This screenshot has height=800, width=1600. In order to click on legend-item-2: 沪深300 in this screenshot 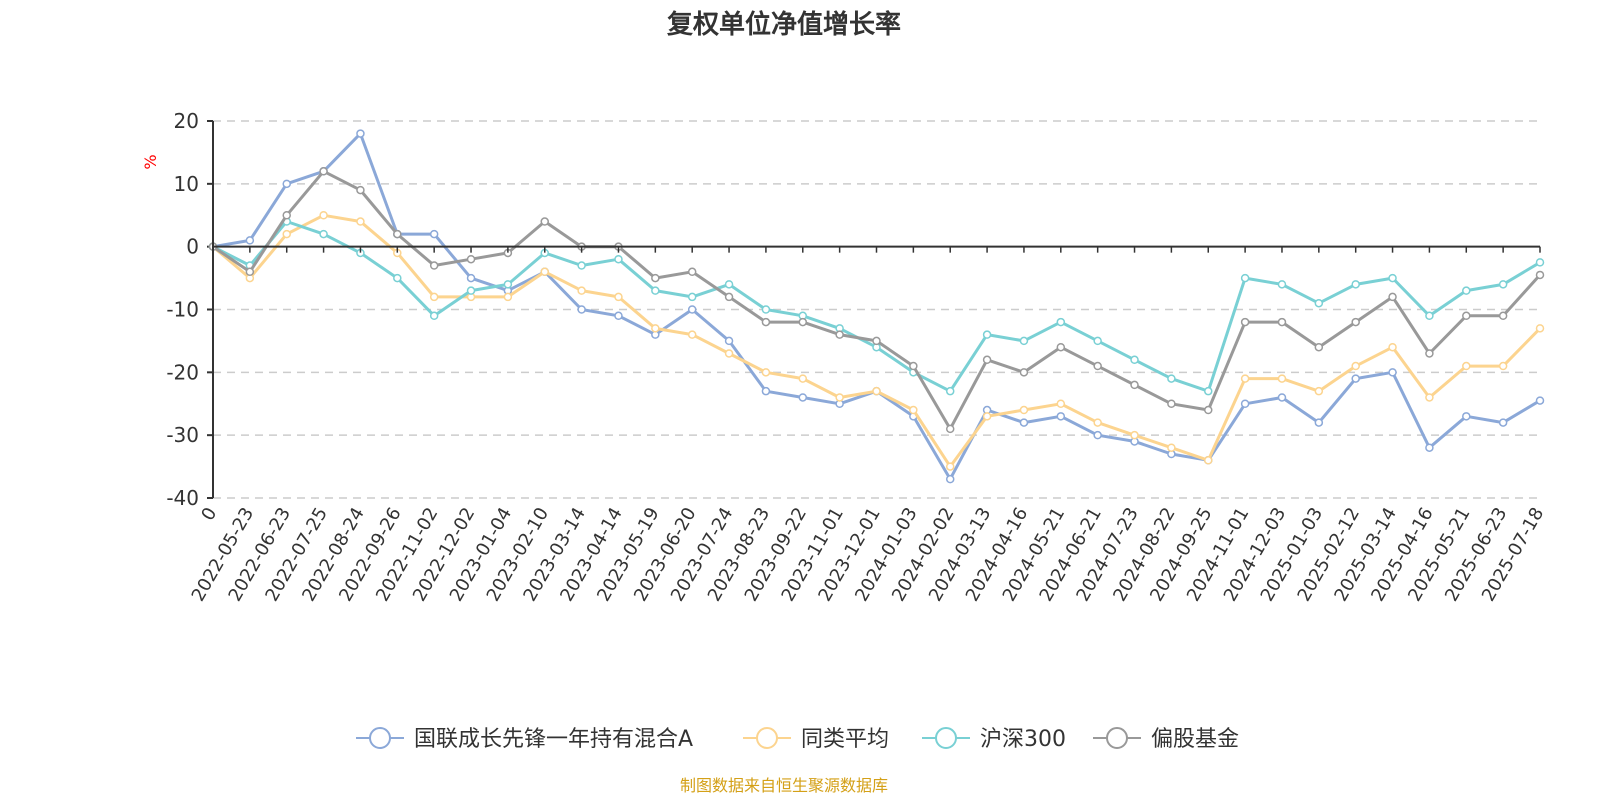, I will do `click(994, 739)`.